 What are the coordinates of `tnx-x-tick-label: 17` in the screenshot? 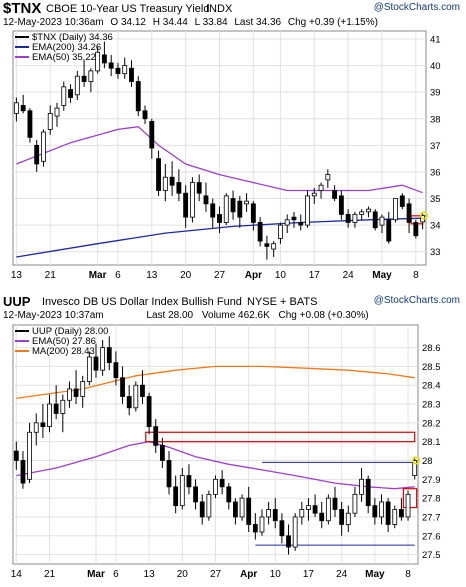 It's located at (315, 275).